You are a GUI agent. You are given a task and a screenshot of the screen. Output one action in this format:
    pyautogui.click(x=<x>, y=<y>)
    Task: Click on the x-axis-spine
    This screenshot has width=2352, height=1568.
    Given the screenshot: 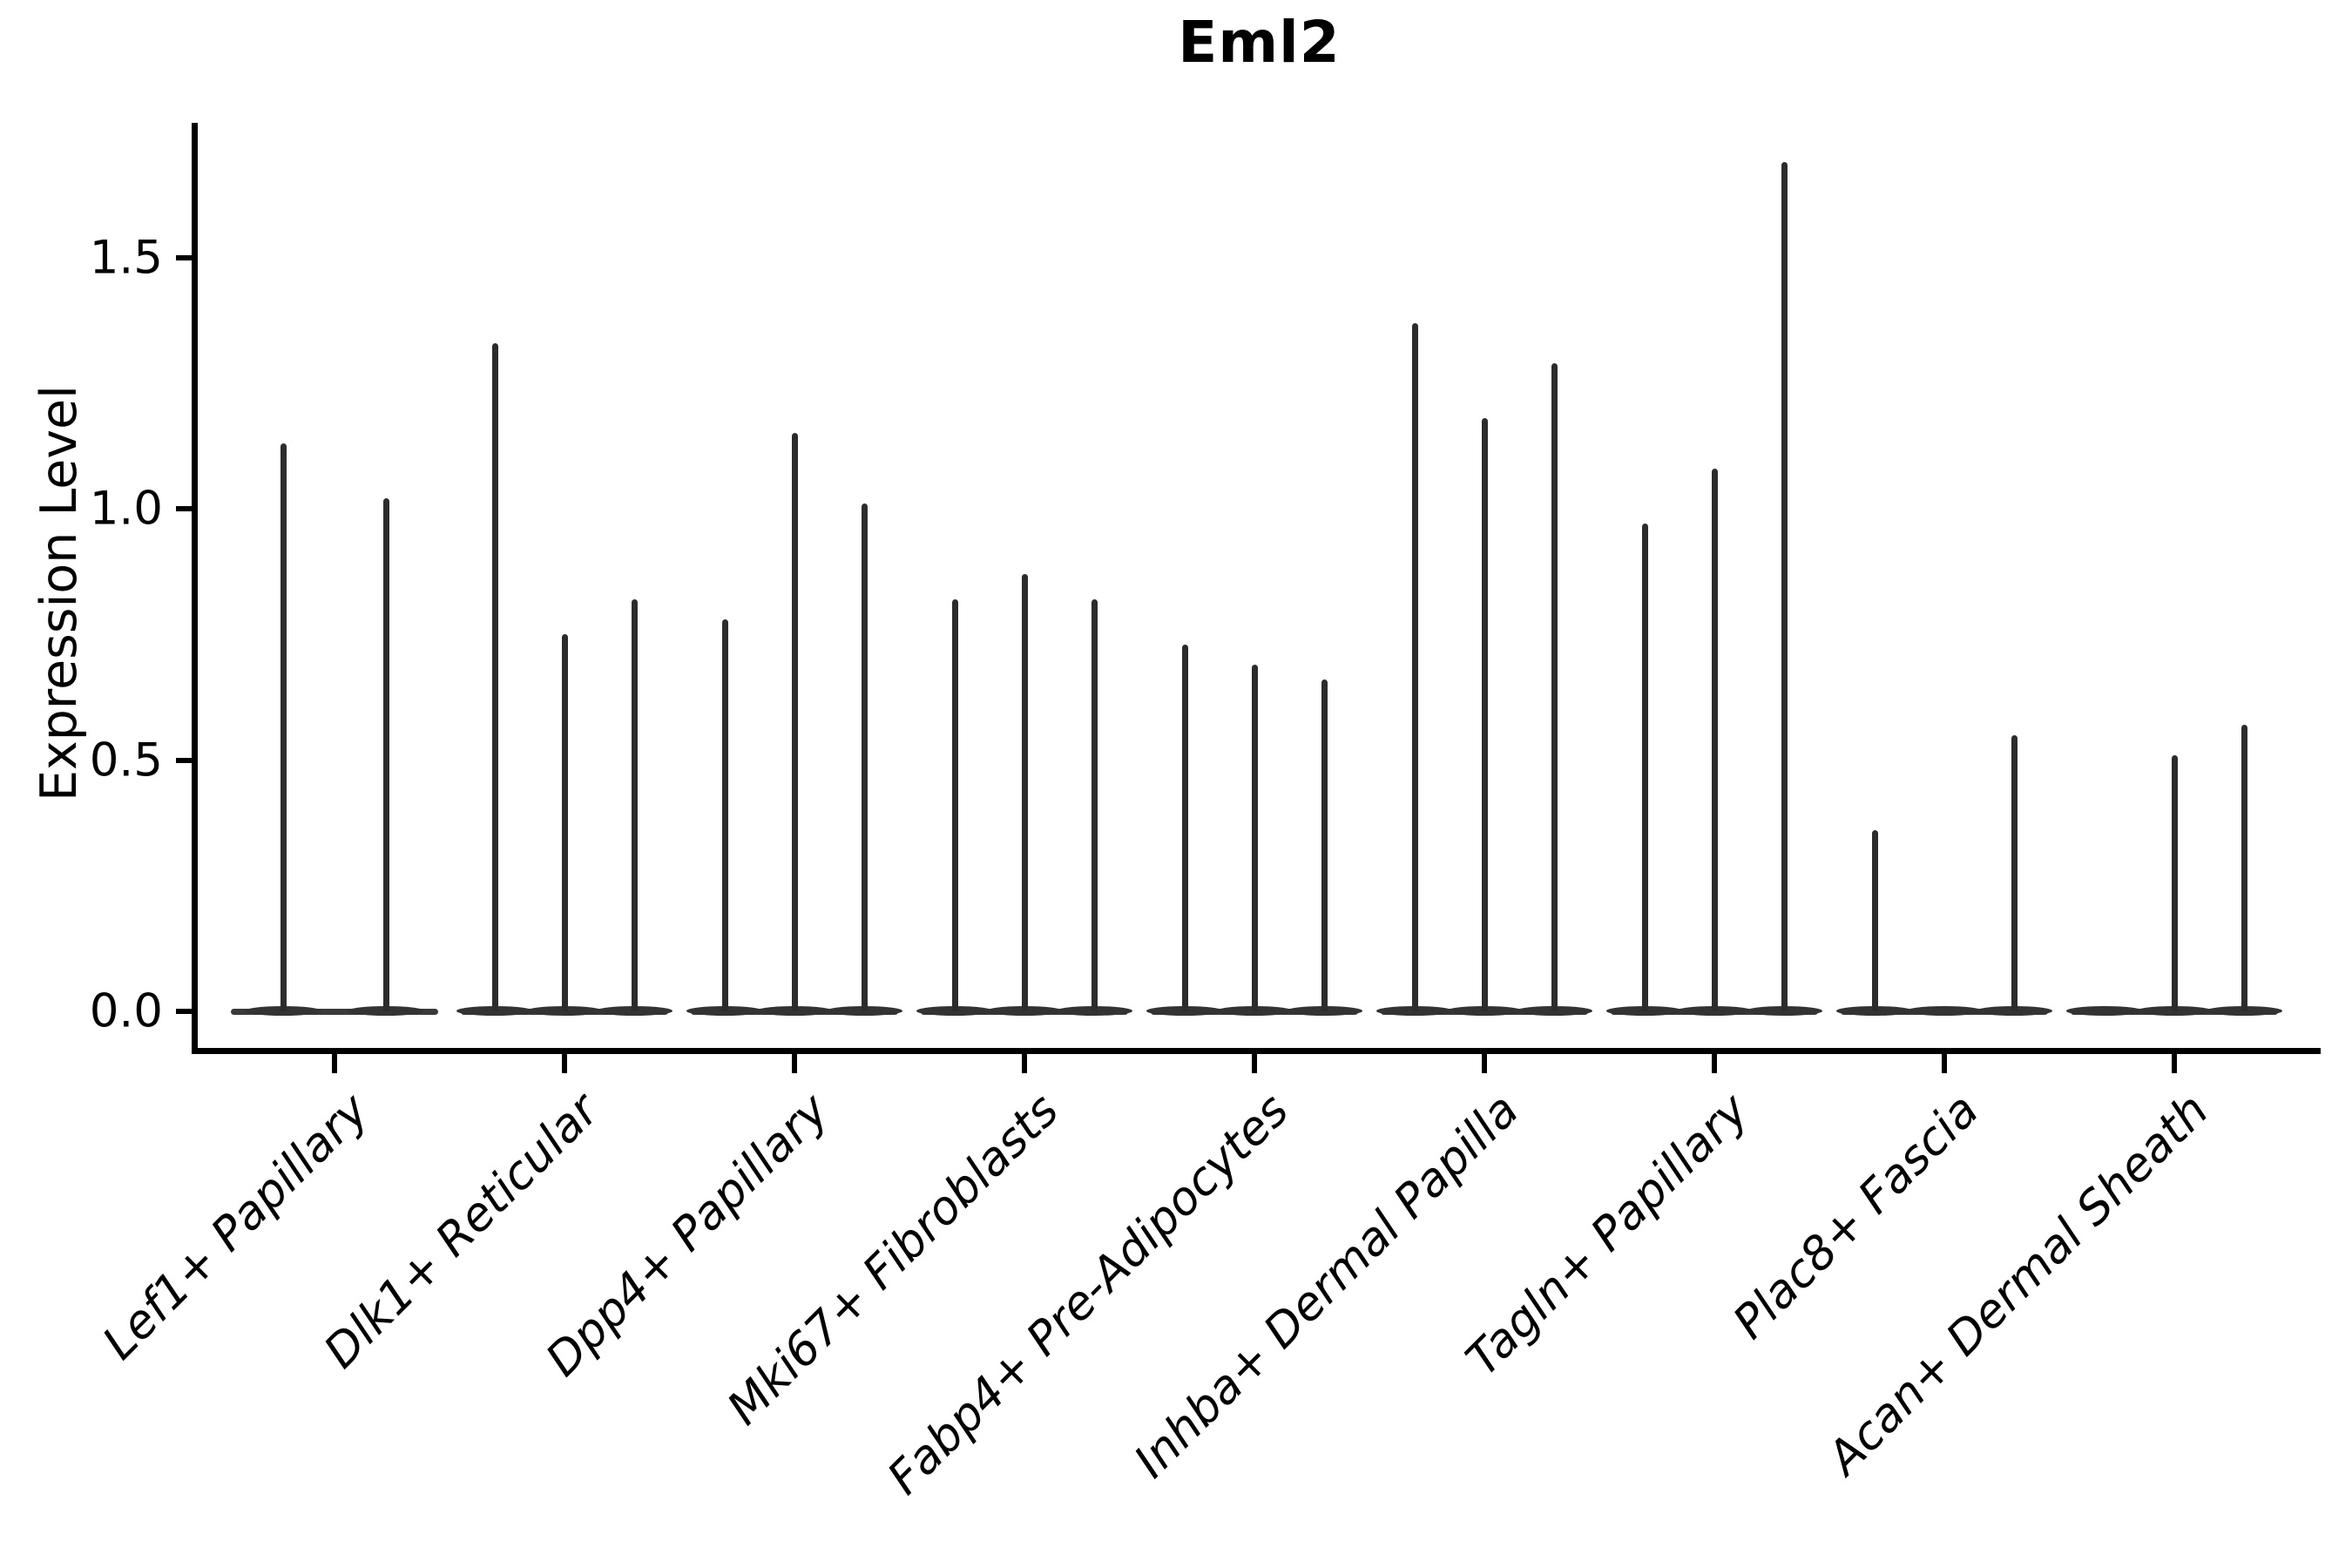 What is the action you would take?
    pyautogui.click(x=1256, y=1051)
    